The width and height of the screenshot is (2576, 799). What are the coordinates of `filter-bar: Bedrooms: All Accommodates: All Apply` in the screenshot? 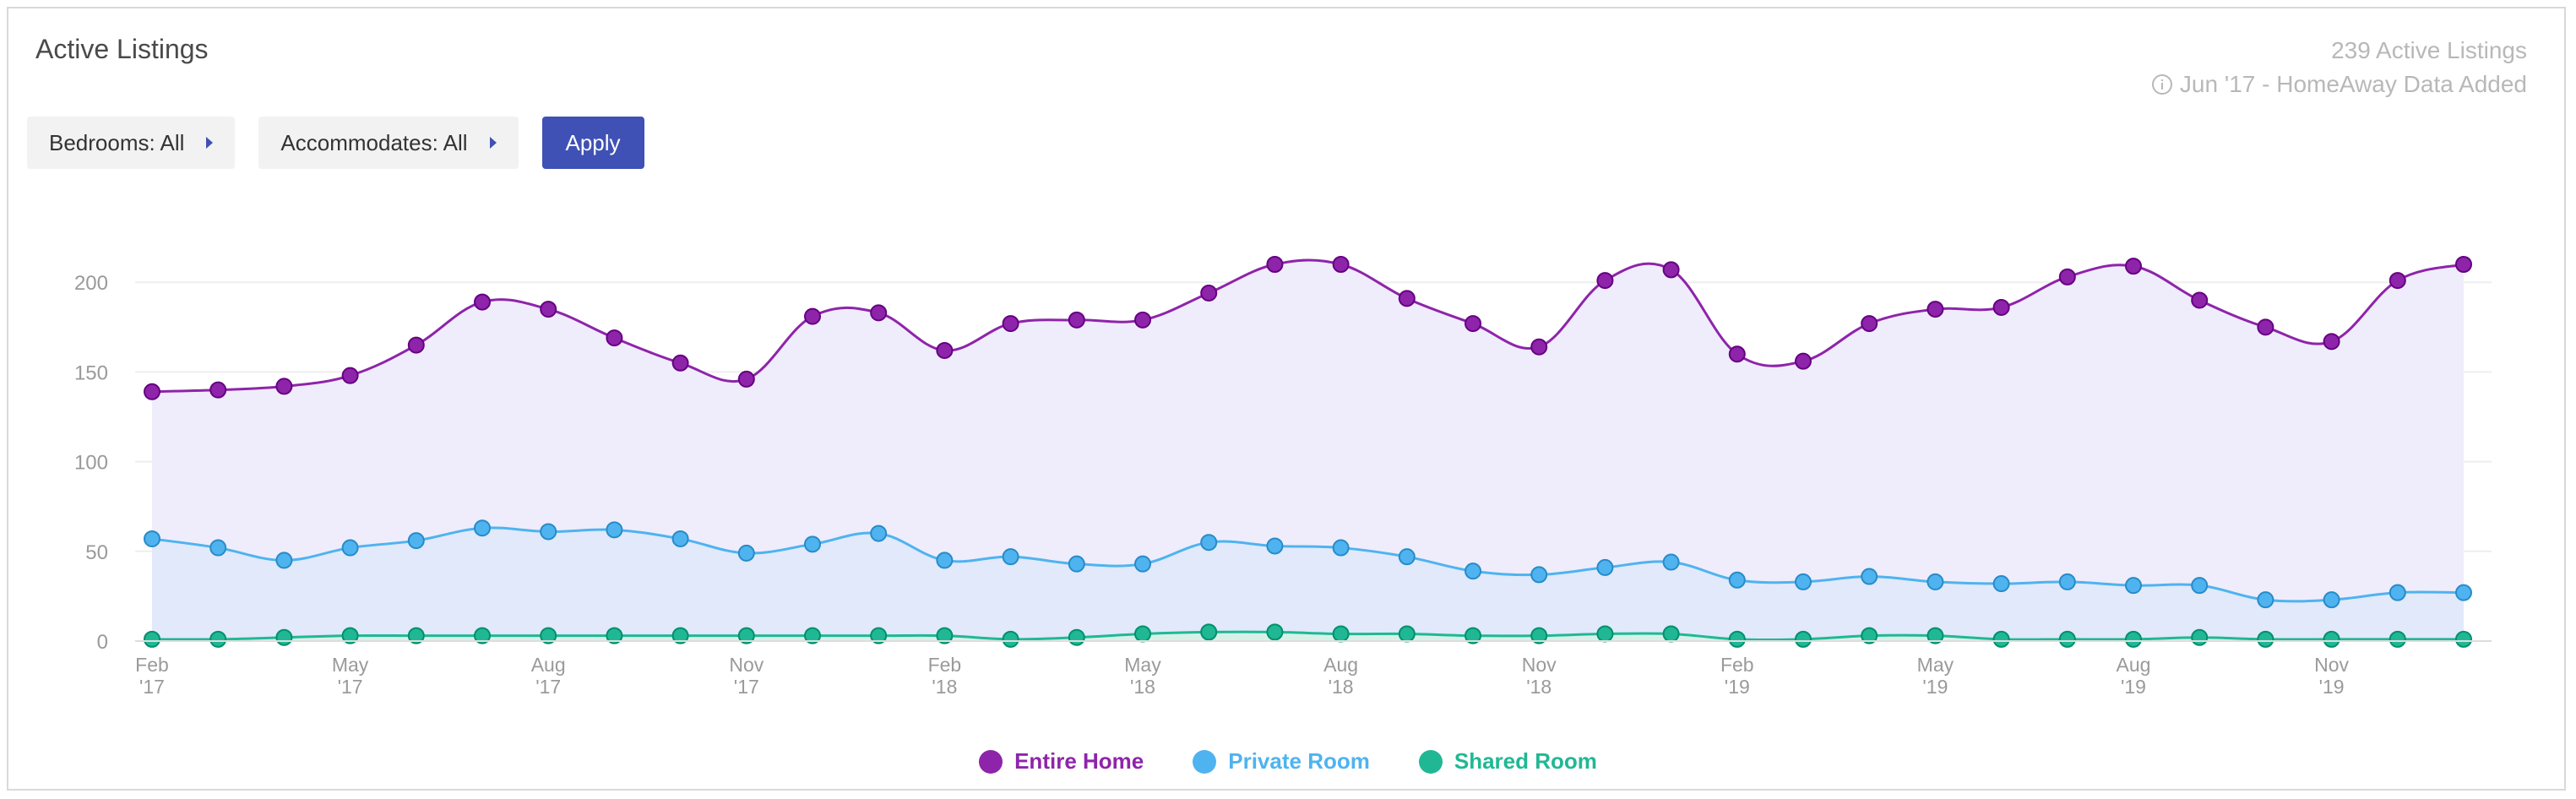 It's located at (335, 143).